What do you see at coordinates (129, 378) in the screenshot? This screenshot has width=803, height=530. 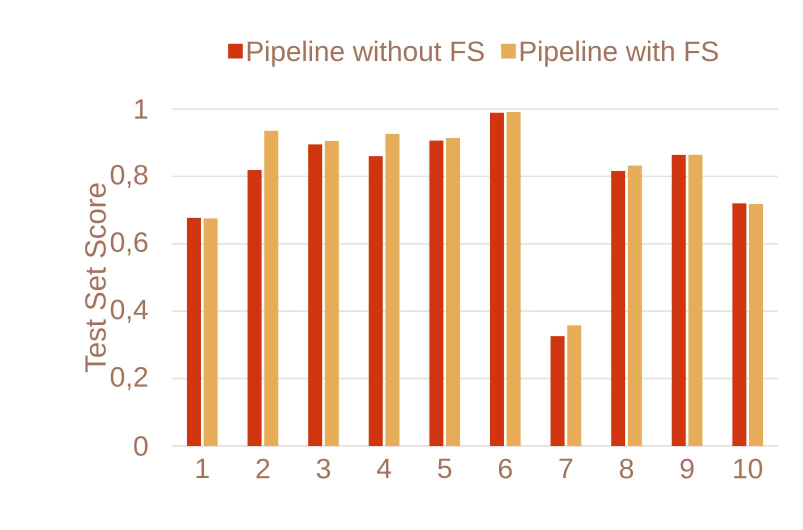 I see `y-tick-label: 0,2` at bounding box center [129, 378].